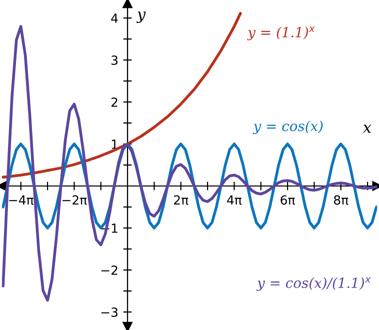 Image resolution: width=379 pixels, height=330 pixels. Describe the element at coordinates (181, 200) in the screenshot. I see `x-tick-label: 2π` at that location.